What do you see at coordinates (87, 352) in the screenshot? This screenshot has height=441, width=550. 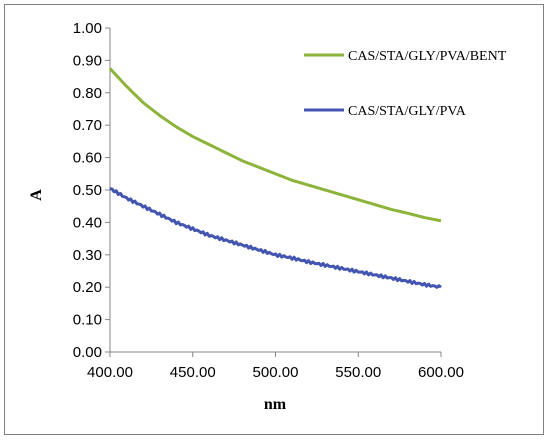 I see `y-tick-label: 0.00` at bounding box center [87, 352].